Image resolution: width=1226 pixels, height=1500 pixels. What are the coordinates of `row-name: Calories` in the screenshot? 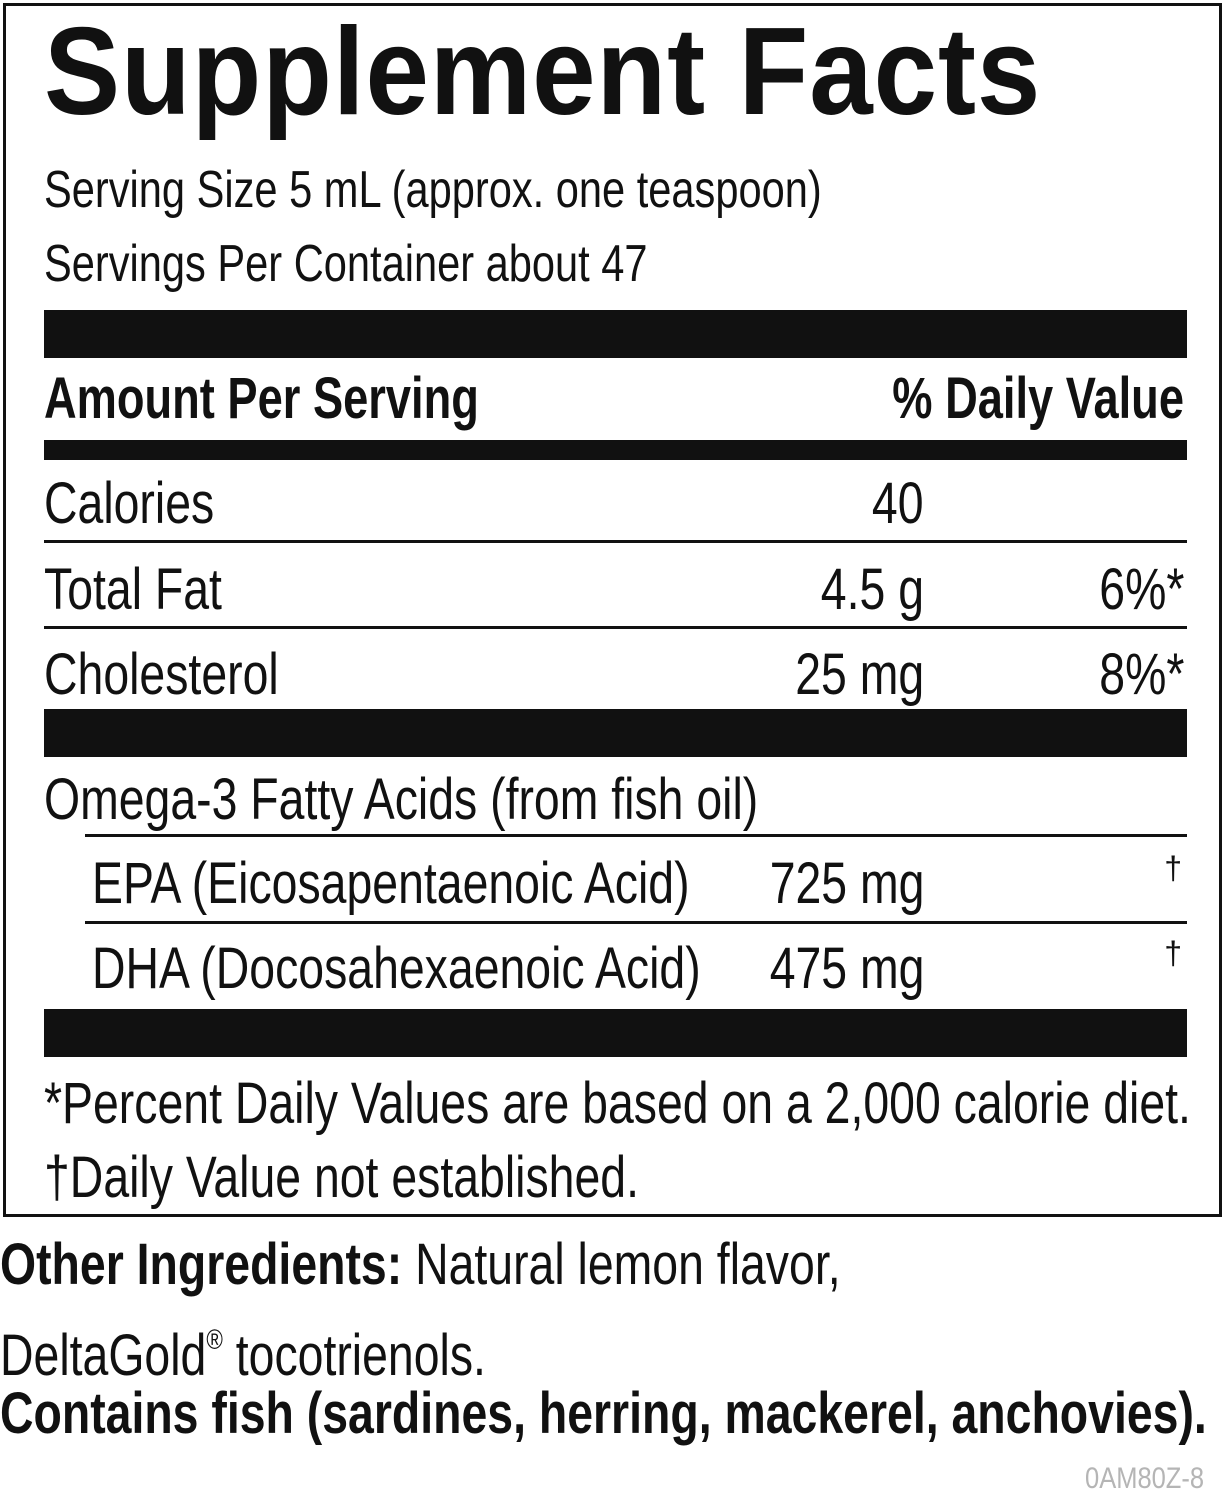 It's located at (129, 503).